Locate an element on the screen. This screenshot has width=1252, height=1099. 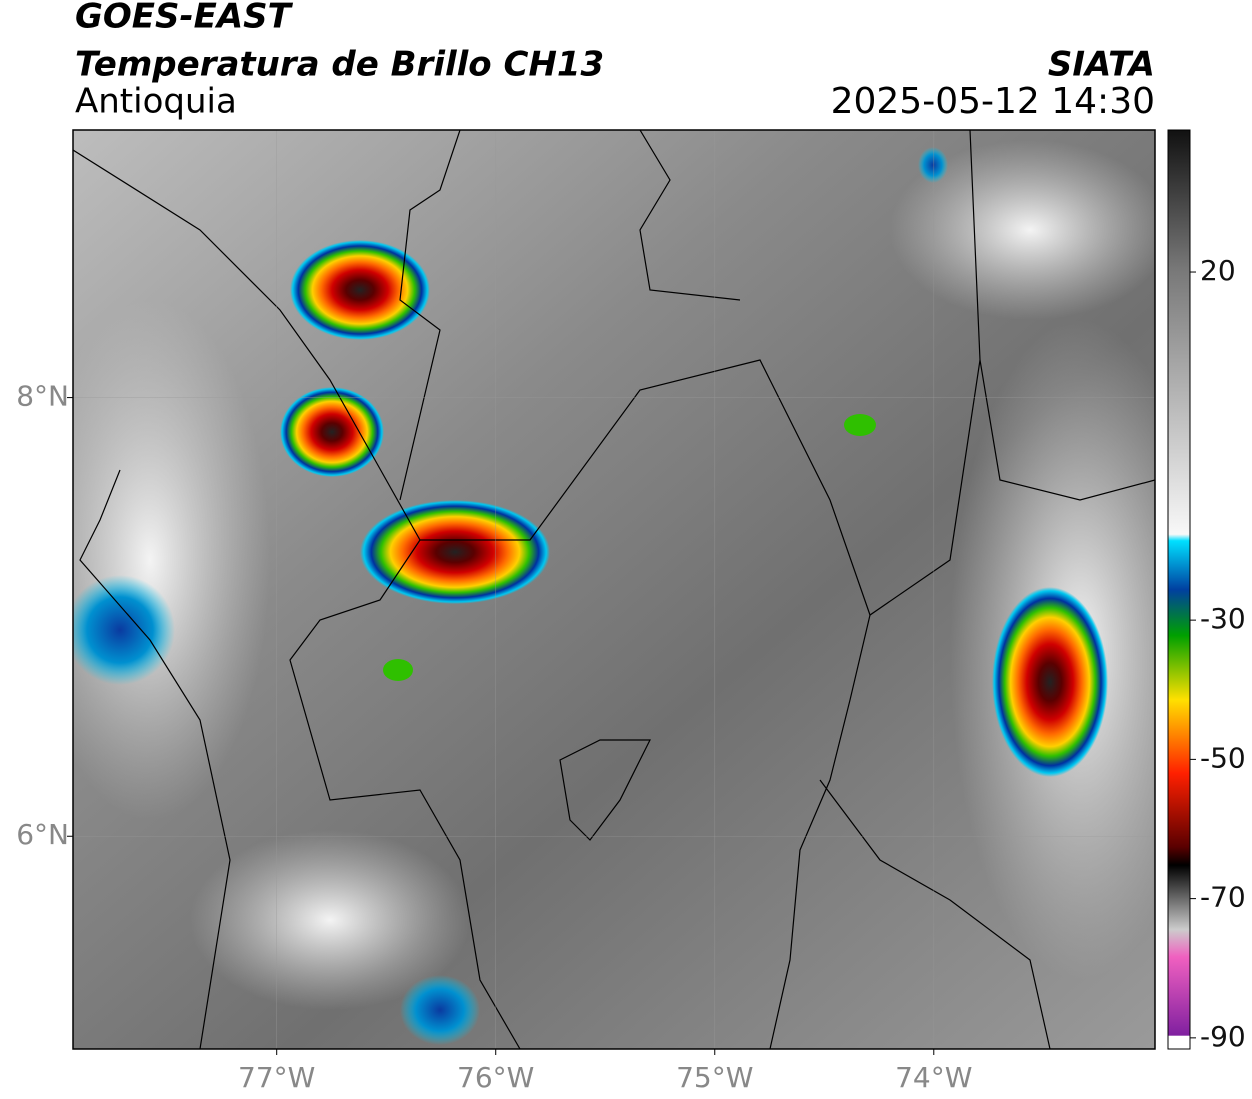
y-tick-label: 8°N is located at coordinates (42, 396).